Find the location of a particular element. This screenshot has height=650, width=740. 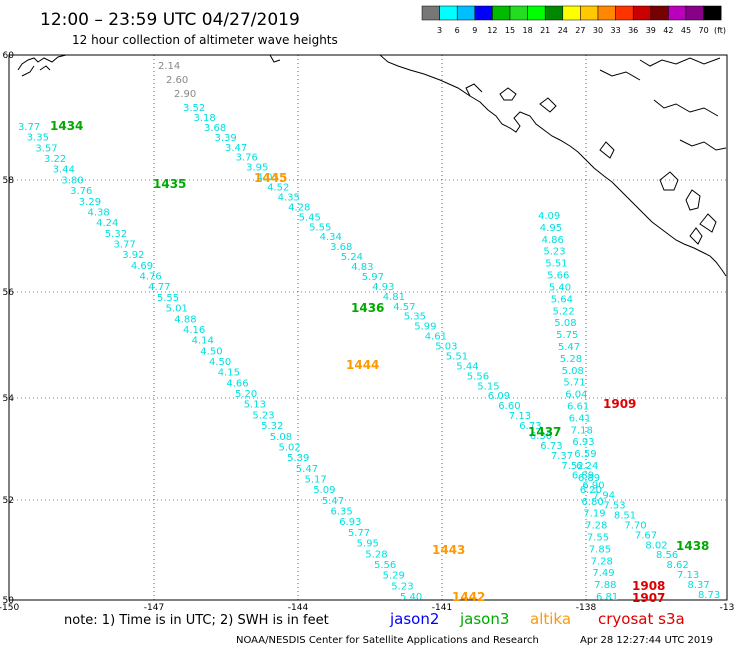

wave-height-label: 7.37 is located at coordinates (562, 456).